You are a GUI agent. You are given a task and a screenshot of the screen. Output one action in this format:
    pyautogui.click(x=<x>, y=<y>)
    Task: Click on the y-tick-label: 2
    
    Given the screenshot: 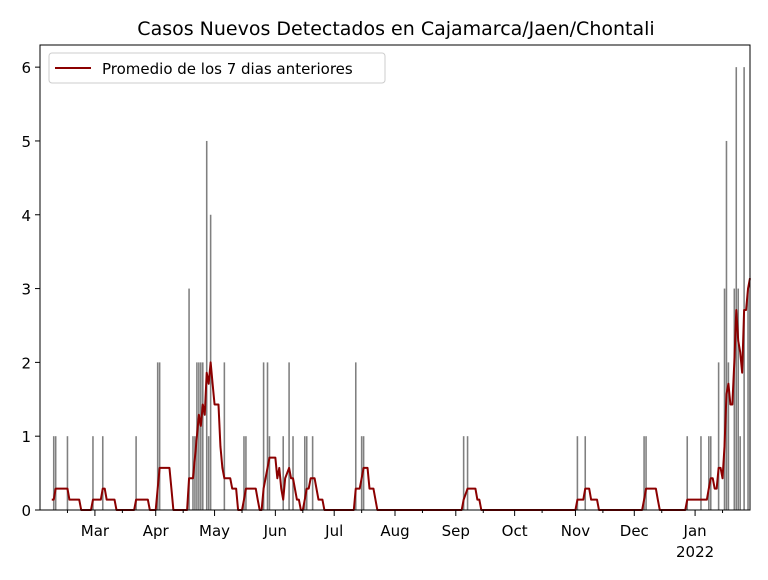 What is the action you would take?
    pyautogui.click(x=26, y=363)
    